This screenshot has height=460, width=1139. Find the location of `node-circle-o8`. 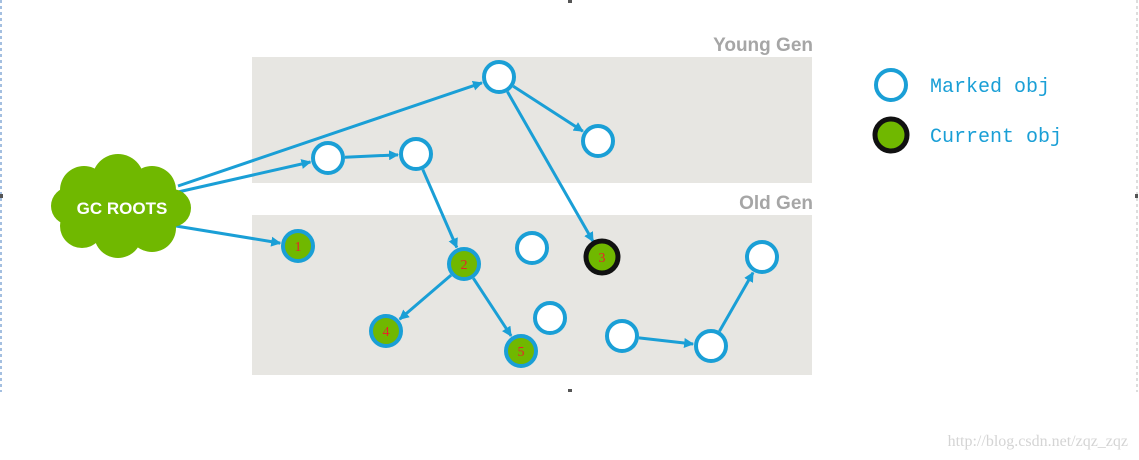

node-circle-o8 is located at coordinates (622, 336).